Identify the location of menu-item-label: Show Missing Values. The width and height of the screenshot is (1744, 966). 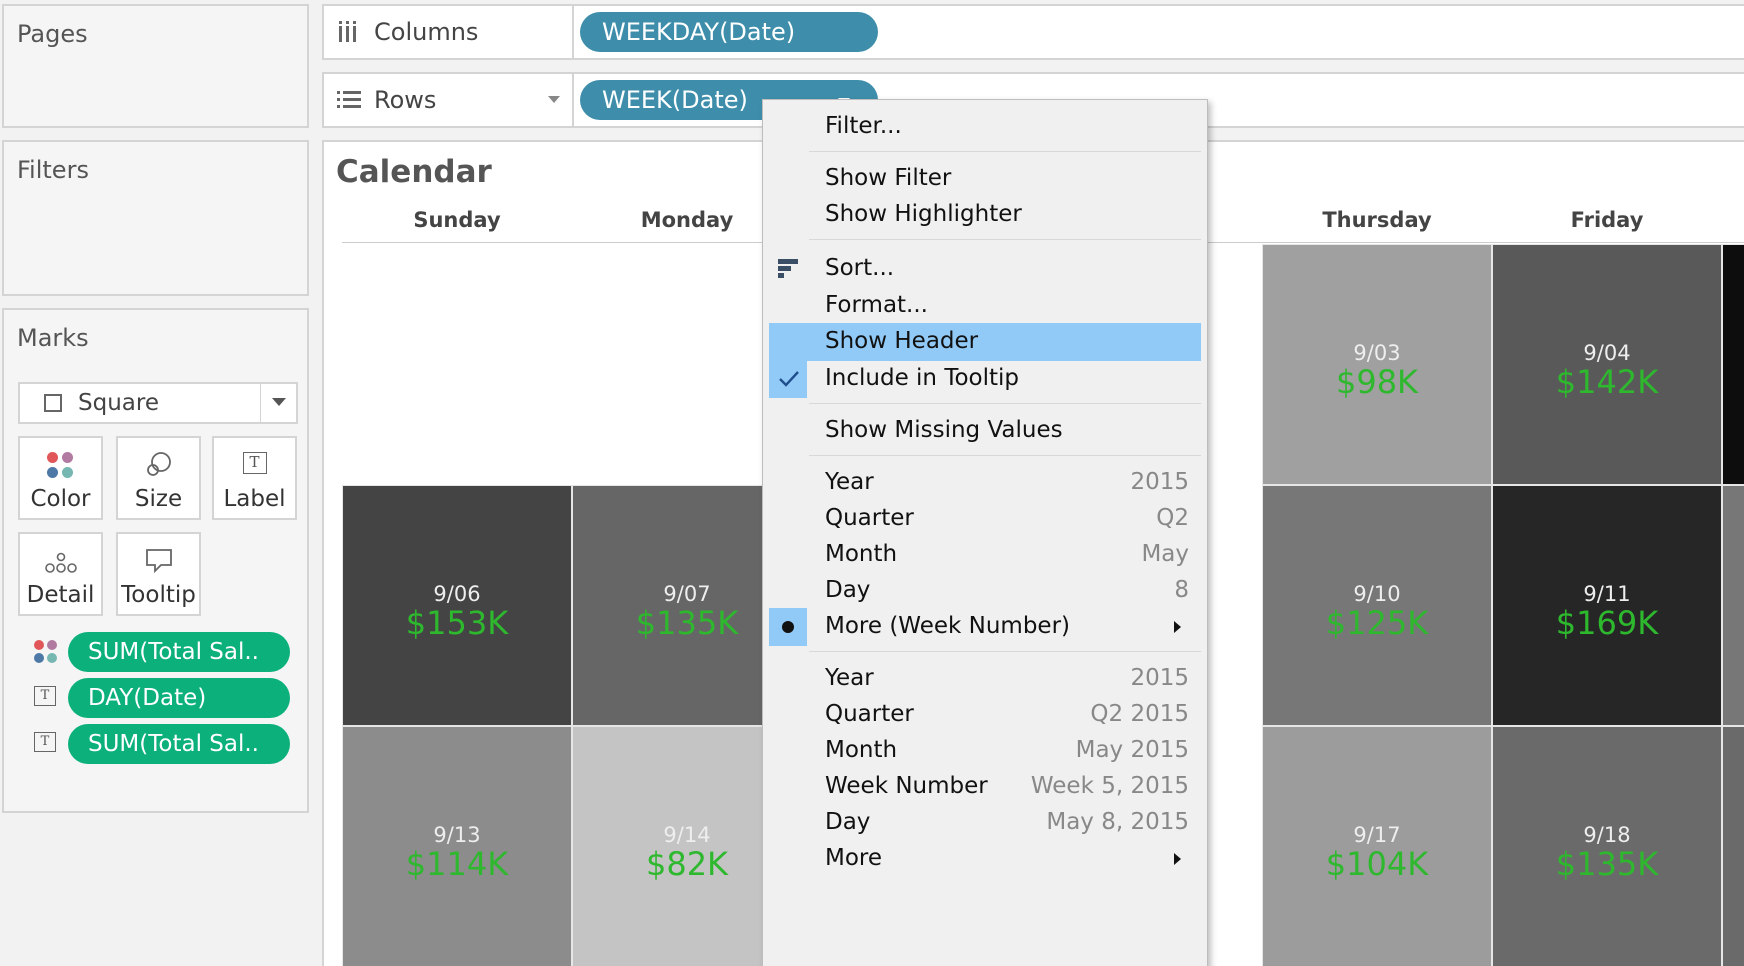
(944, 430).